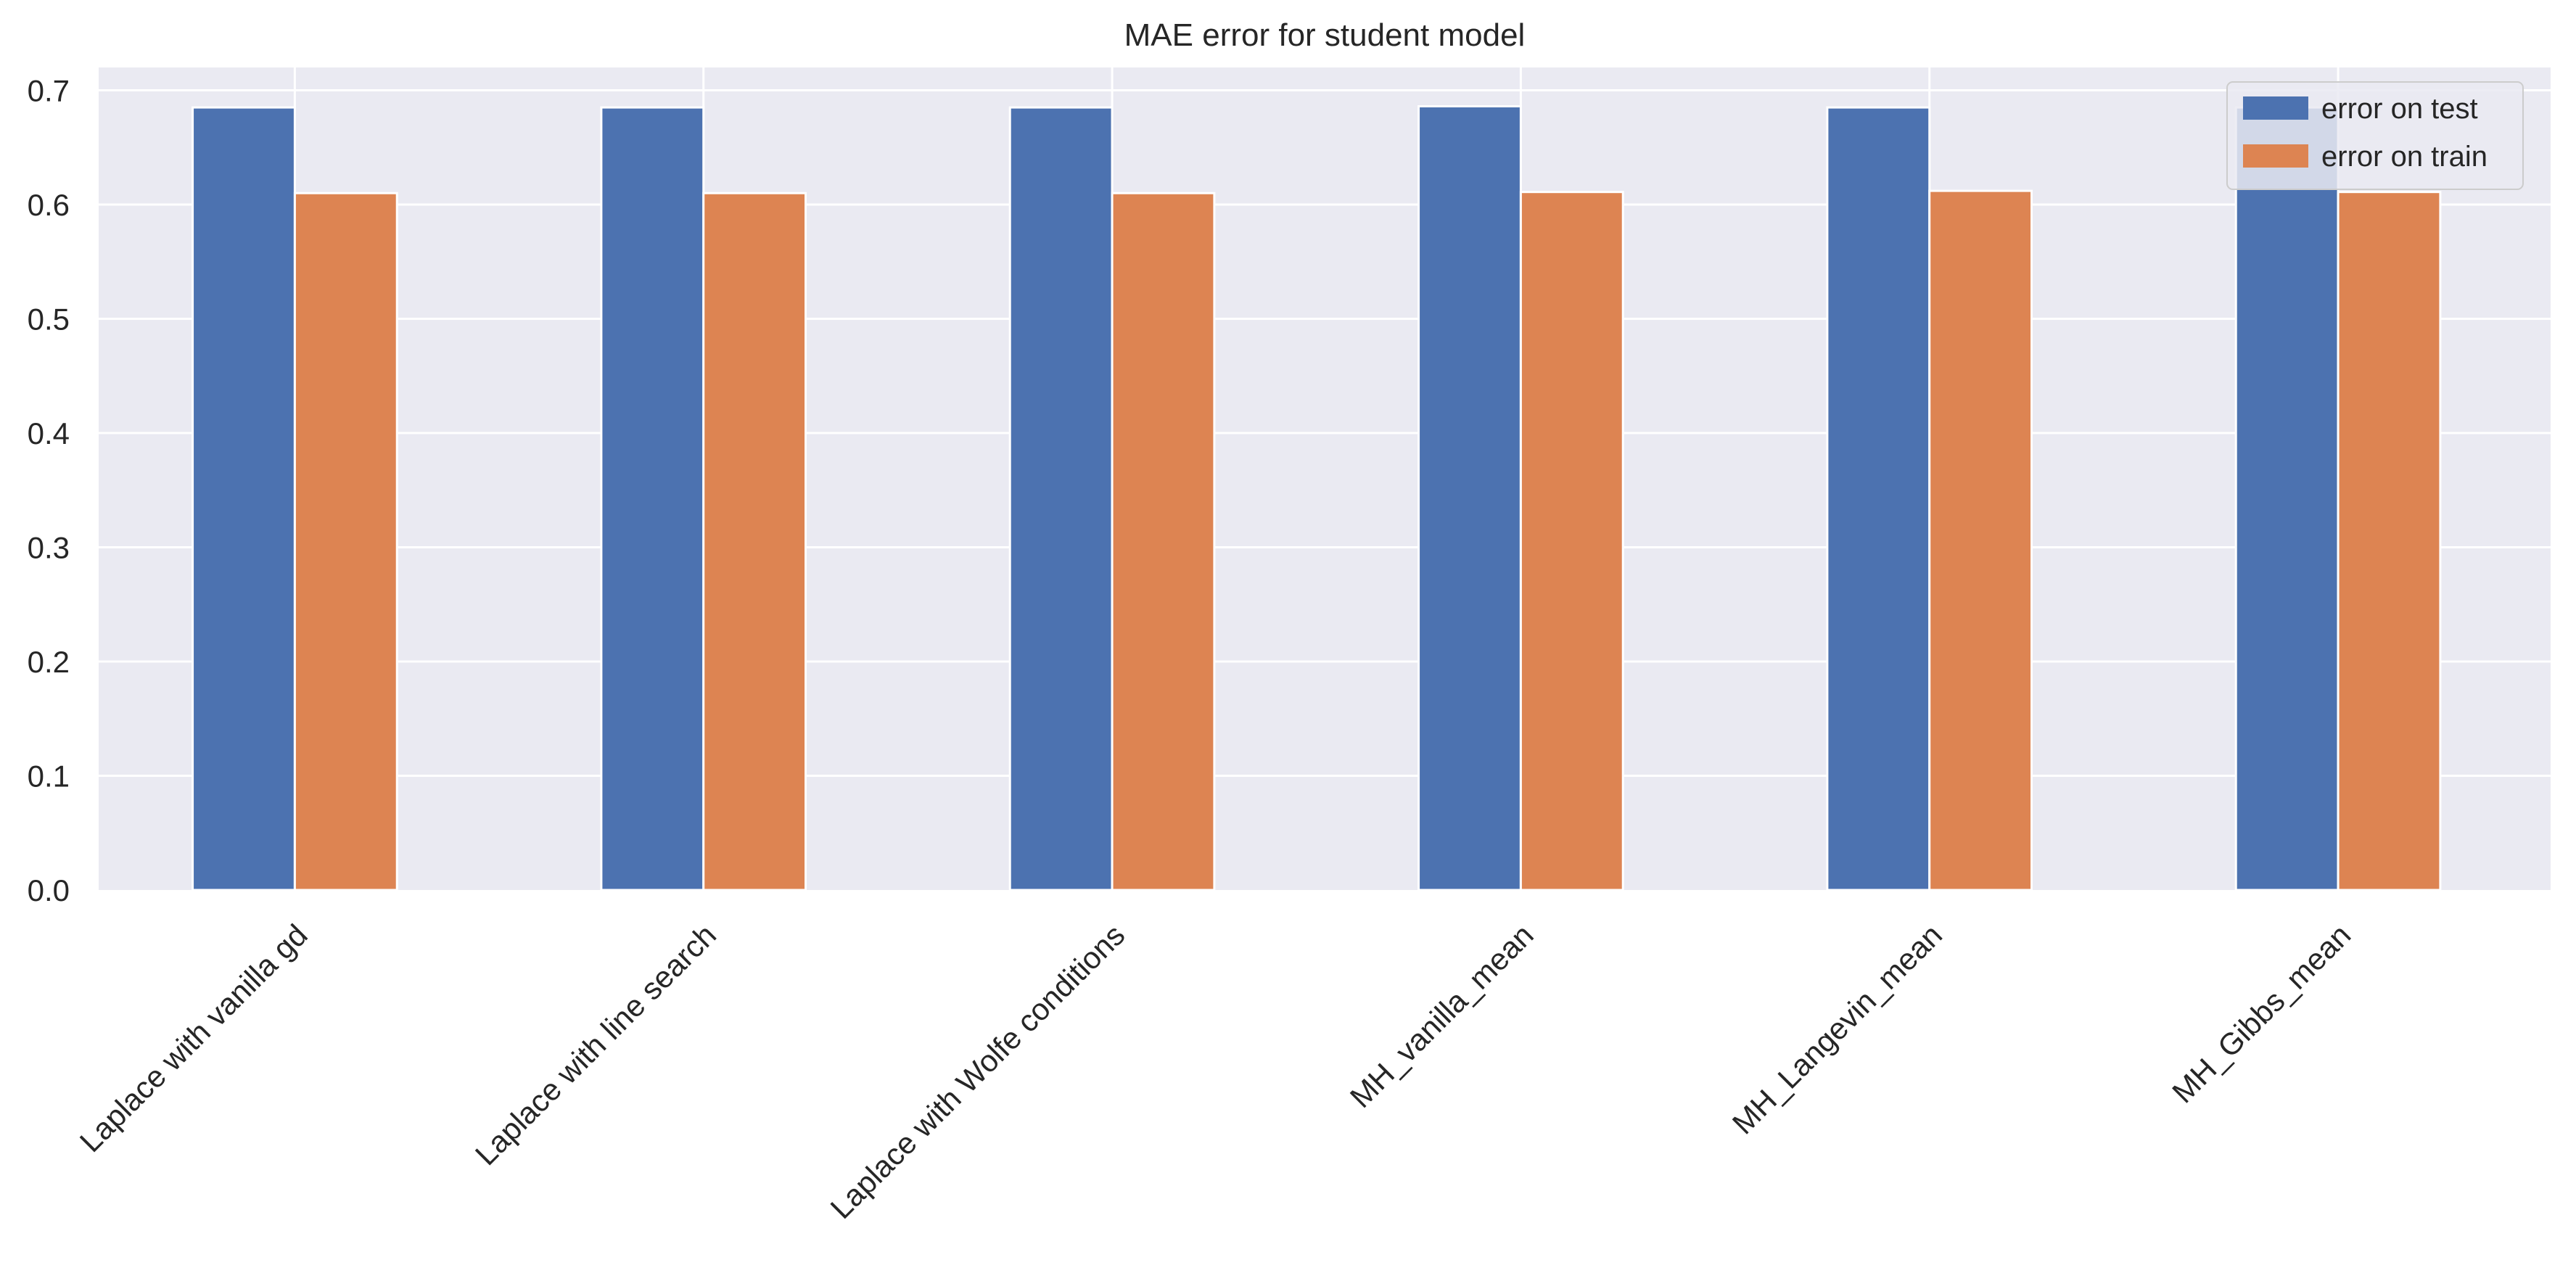 The width and height of the screenshot is (2576, 1273). I want to click on y-tick-label: 0.0, so click(49, 890).